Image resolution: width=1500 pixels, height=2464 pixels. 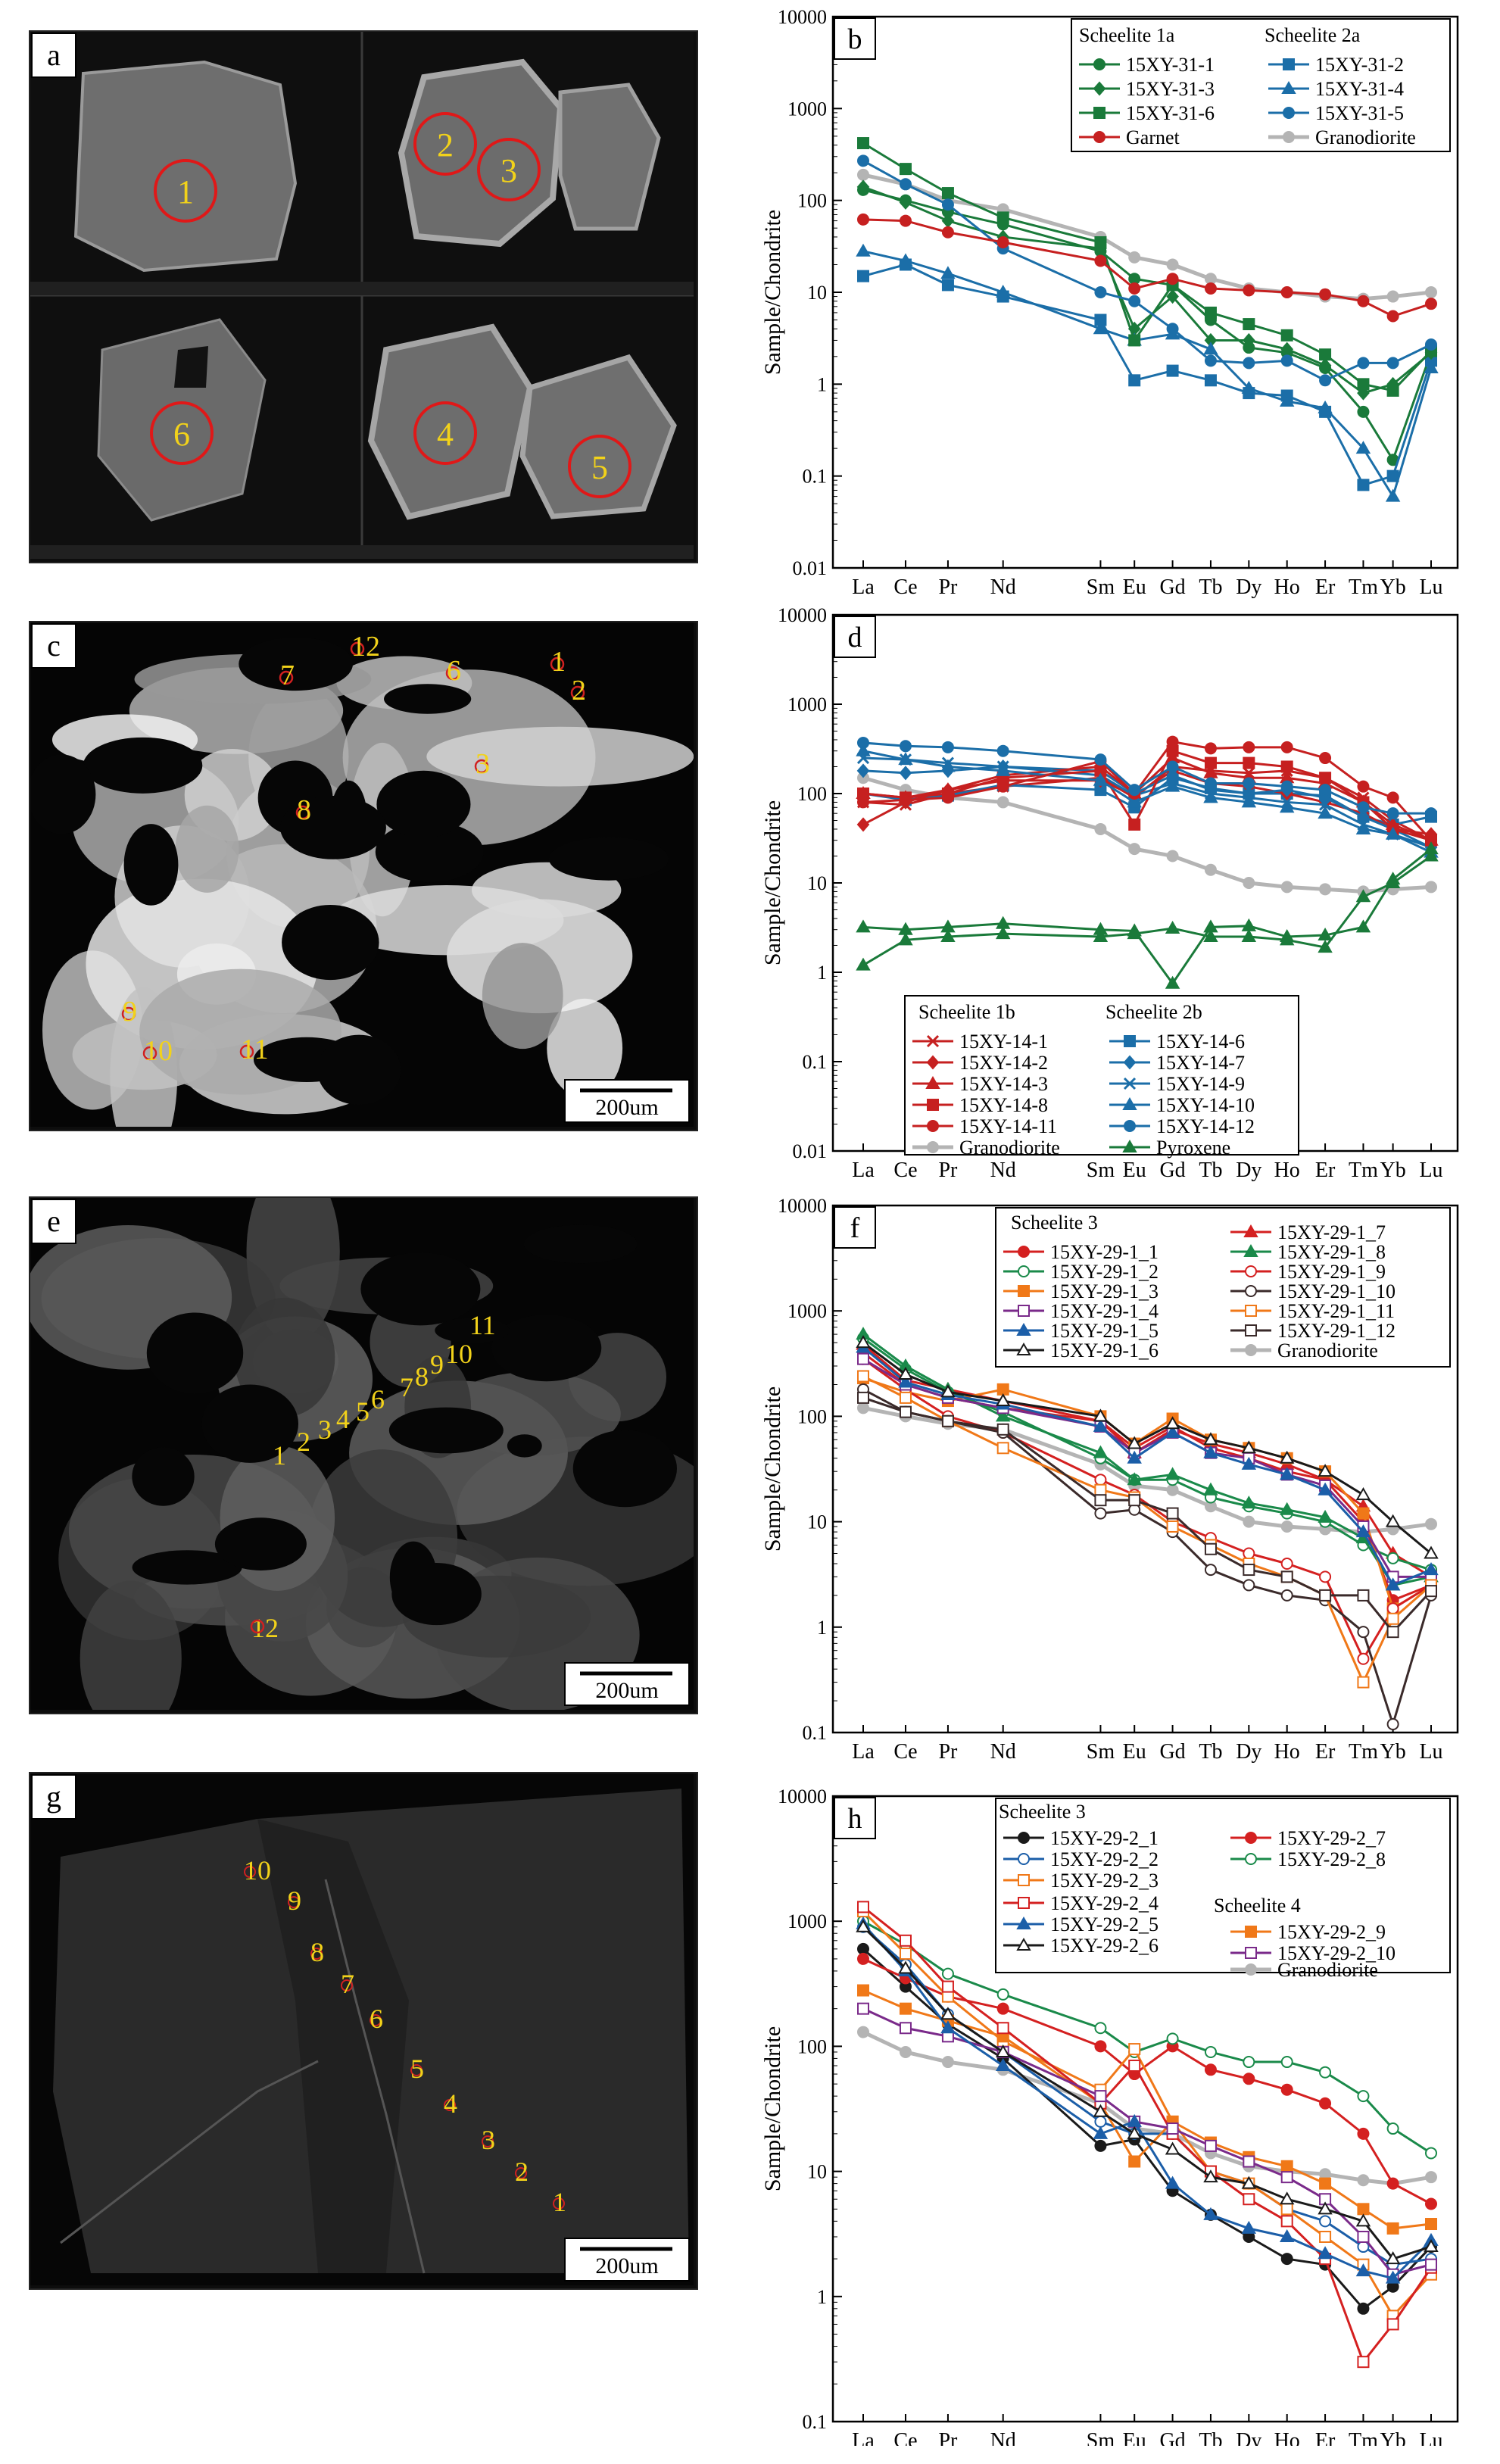 I want to click on spot-label: 6, so click(x=454, y=671).